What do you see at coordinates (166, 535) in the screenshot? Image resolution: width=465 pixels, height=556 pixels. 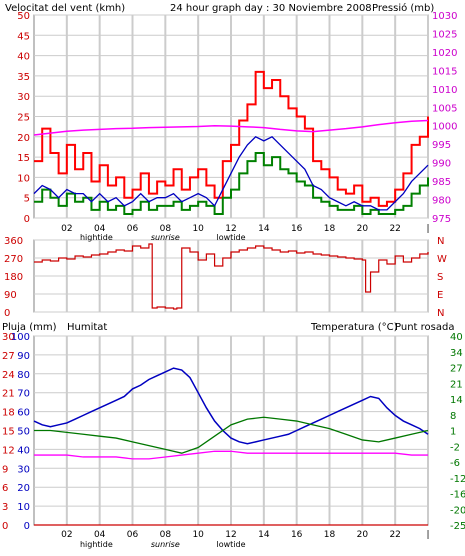 I see `hour-tick-bottom-08: 08` at bounding box center [166, 535].